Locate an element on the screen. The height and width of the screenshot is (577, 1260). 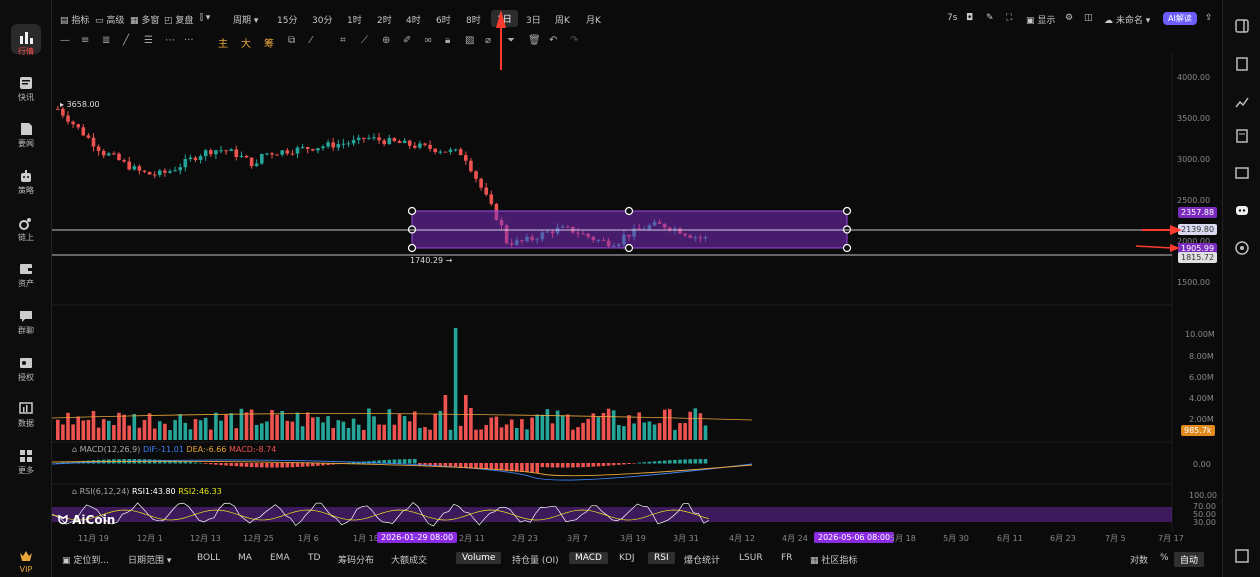
ai-interpret-button: AI解读 is located at coordinates (1180, 18).